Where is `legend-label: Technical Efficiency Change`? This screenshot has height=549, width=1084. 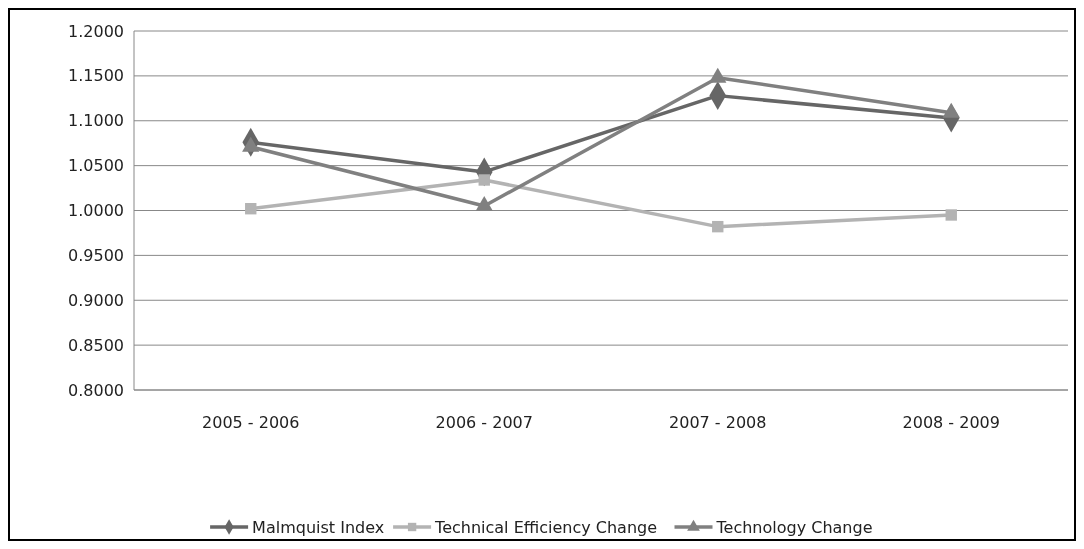
legend-label: Technical Efficiency Change is located at coordinates (546, 527).